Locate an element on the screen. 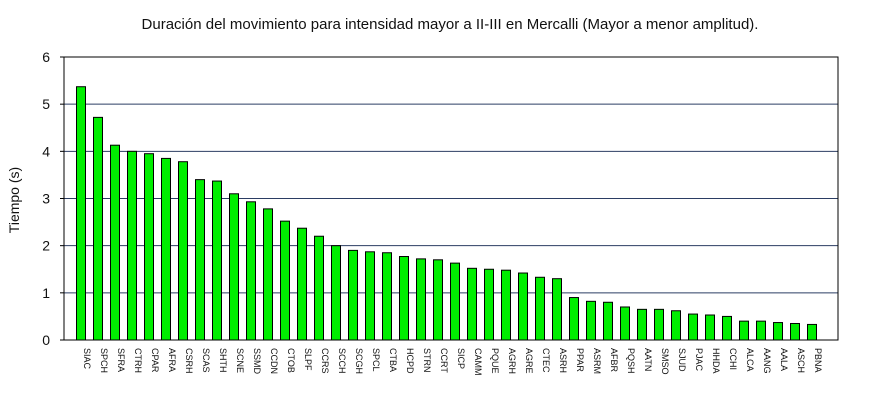 This screenshot has width=870, height=400. x-tick-label-ctba: CTBA is located at coordinates (393, 360).